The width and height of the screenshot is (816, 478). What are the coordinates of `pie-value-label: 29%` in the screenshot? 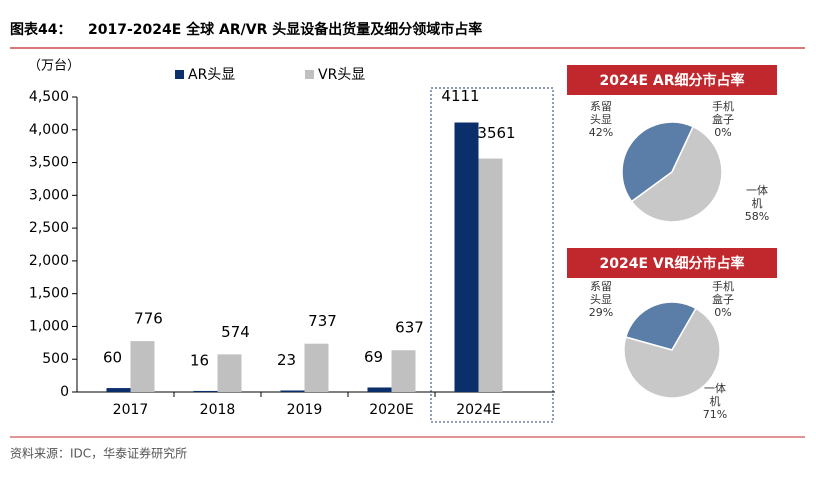 It's located at (601, 312).